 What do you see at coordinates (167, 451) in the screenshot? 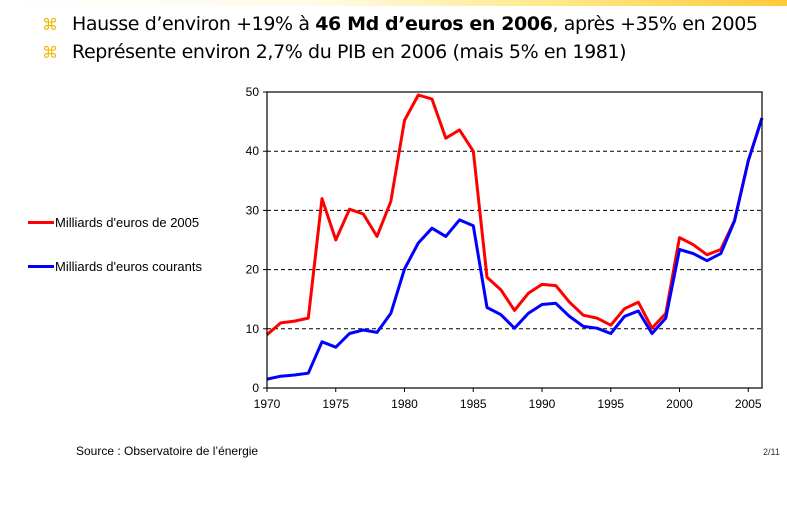
I see `source-note: Source : Observatoire de l’énergie` at bounding box center [167, 451].